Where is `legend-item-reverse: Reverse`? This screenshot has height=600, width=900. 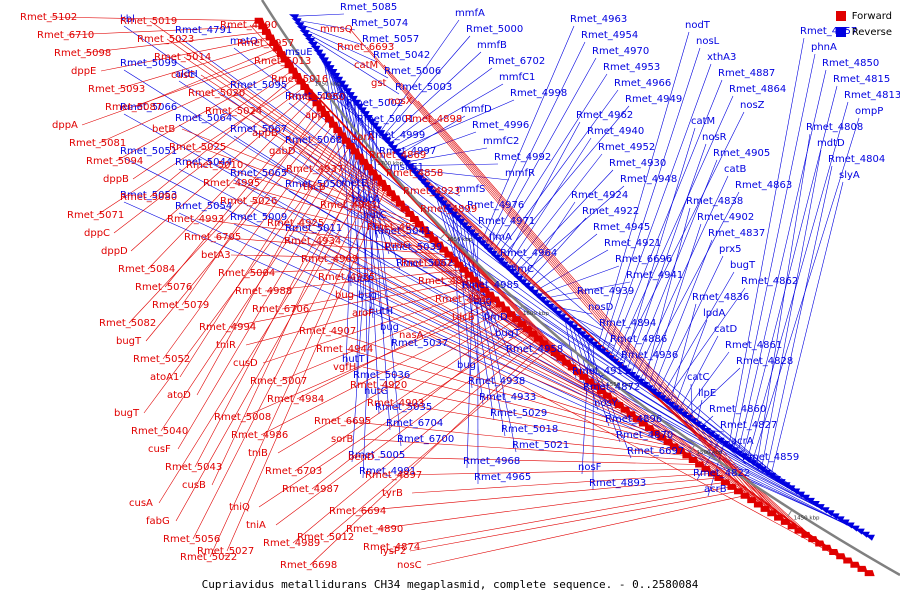 legend-item-reverse: Reverse is located at coordinates (863, 32).